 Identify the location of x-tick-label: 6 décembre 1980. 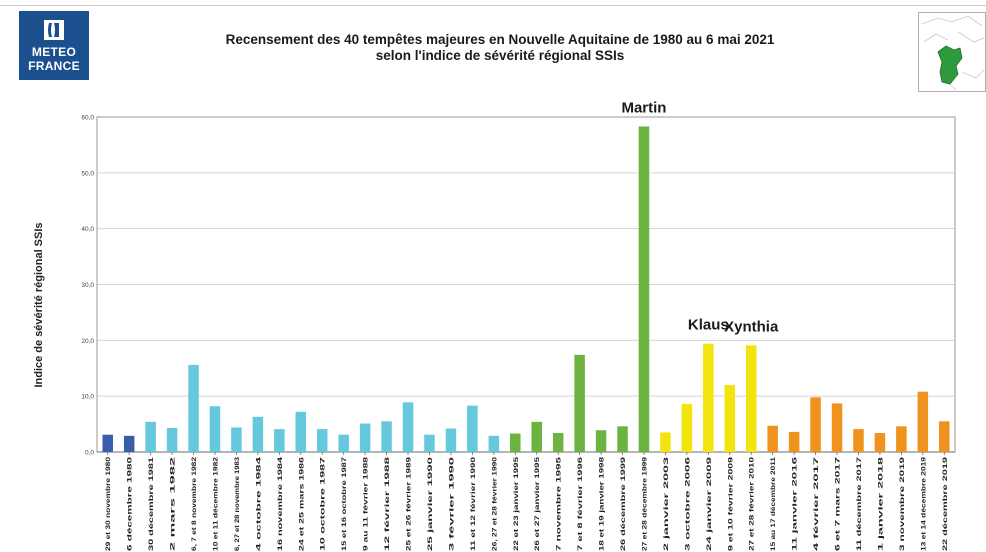
(130, 503).